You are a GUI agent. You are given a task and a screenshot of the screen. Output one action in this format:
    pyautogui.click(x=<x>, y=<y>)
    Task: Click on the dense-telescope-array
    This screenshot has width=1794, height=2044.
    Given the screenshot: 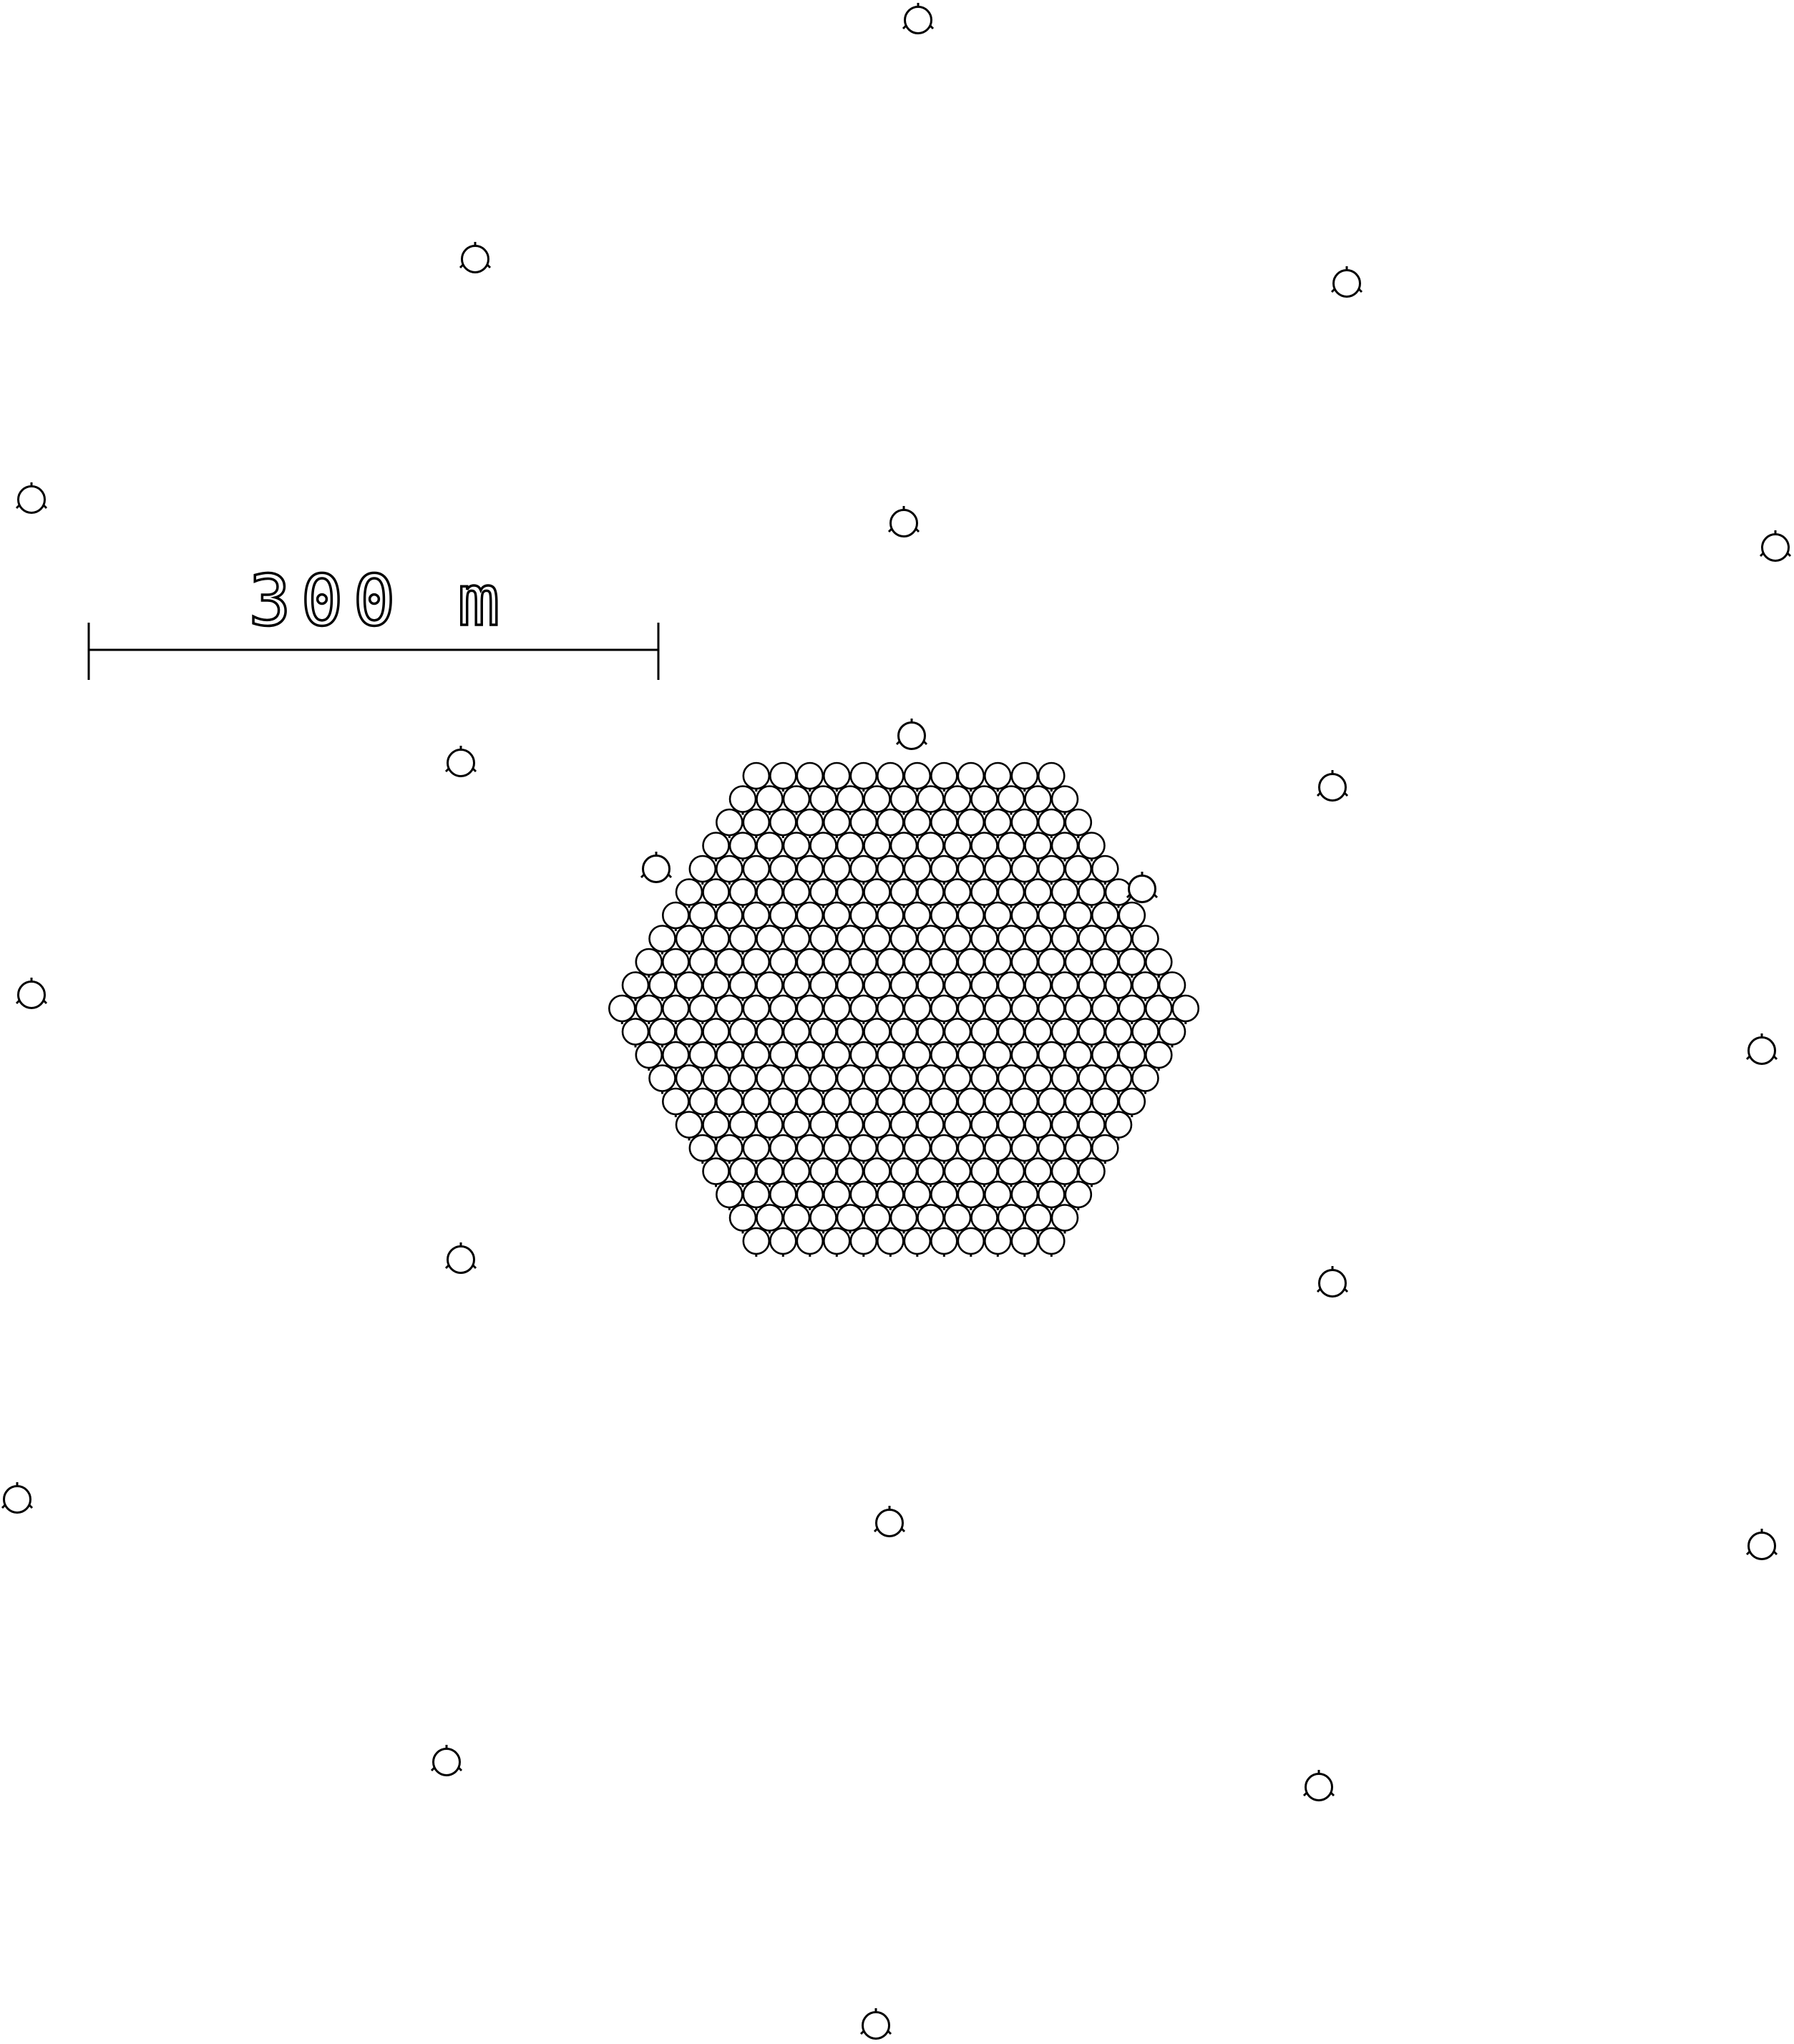 What is the action you would take?
    pyautogui.click(x=904, y=1009)
    